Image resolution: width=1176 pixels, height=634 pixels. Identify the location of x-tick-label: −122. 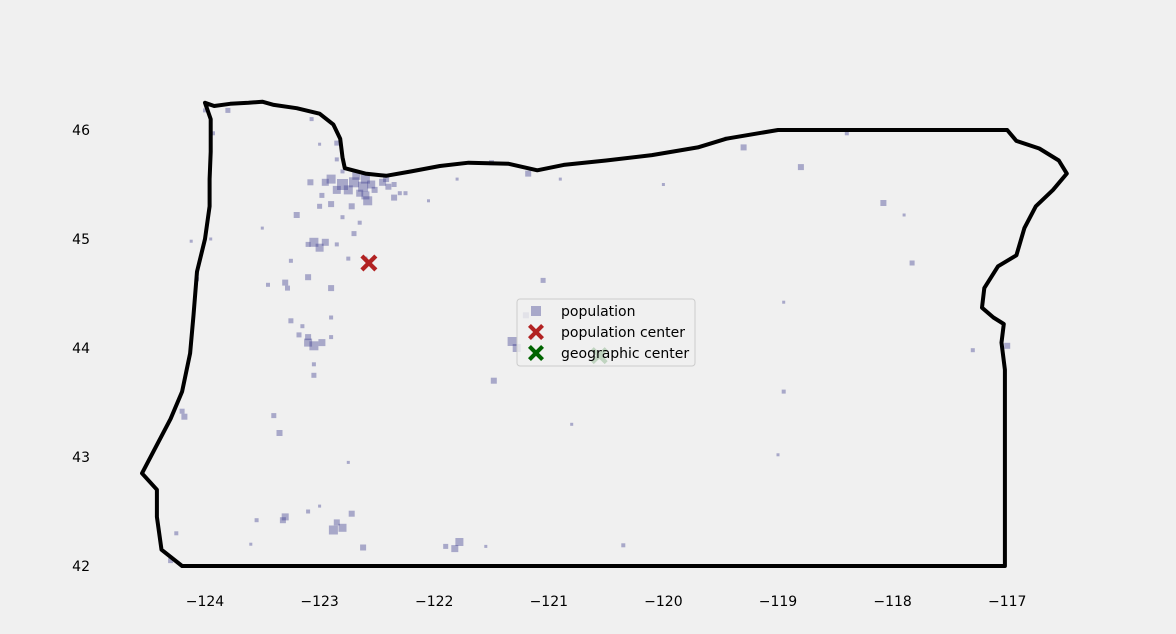
(434, 602).